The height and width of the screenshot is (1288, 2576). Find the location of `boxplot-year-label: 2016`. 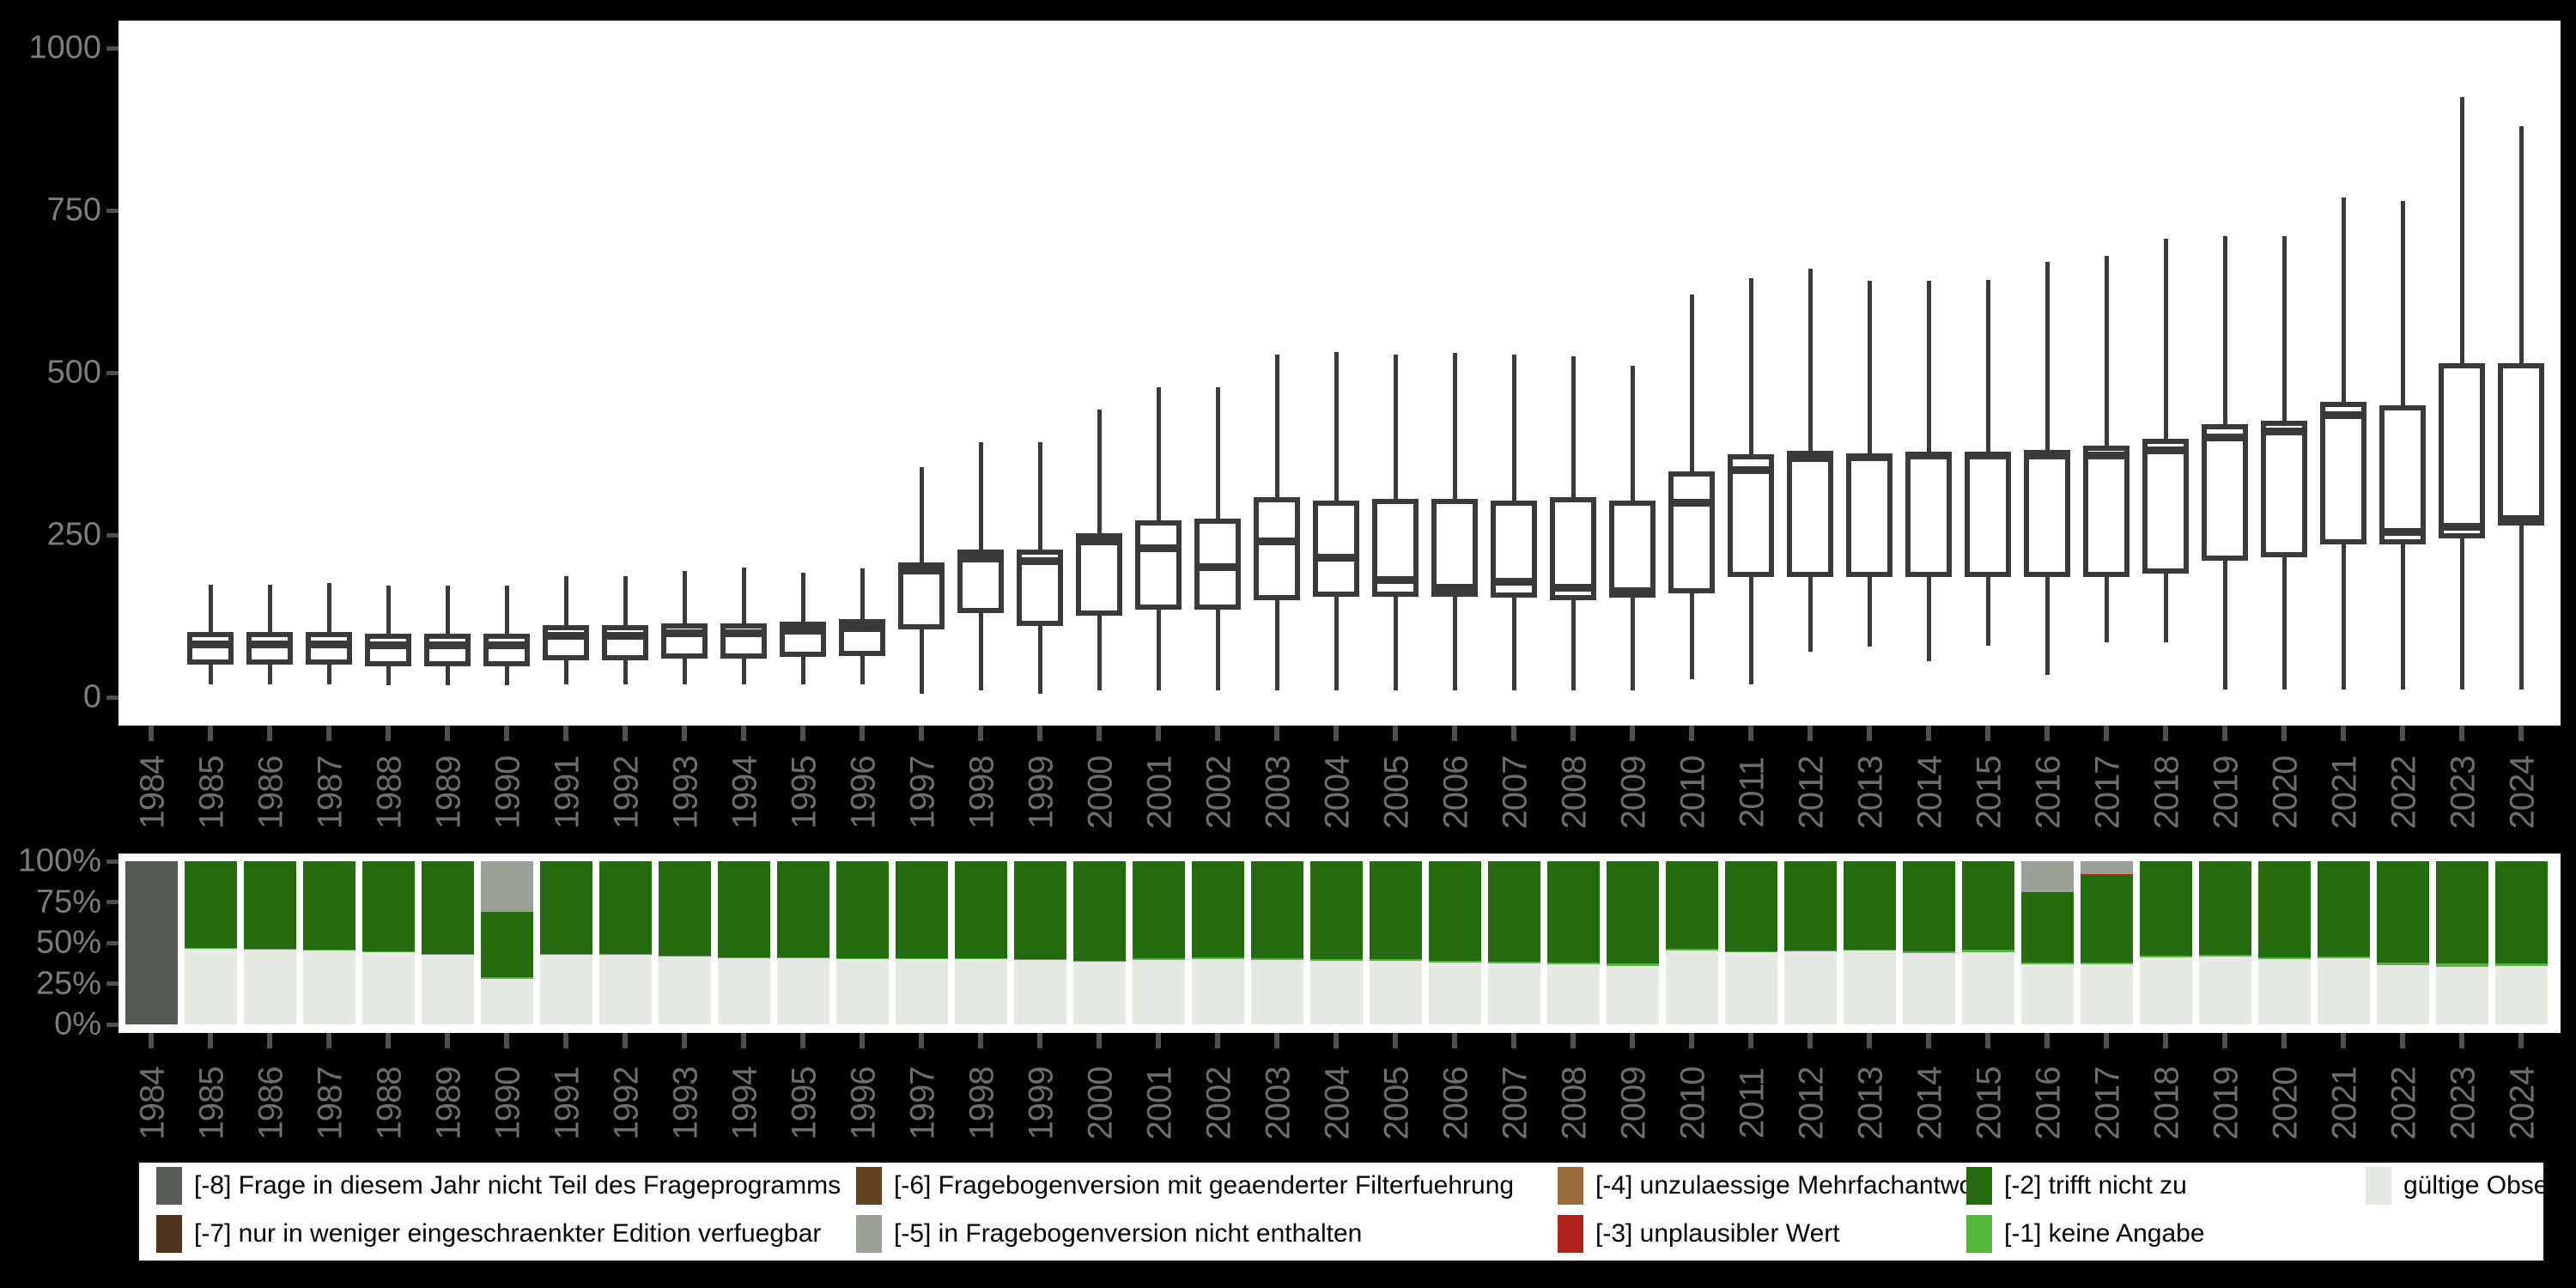

boxplot-year-label: 2016 is located at coordinates (2048, 792).